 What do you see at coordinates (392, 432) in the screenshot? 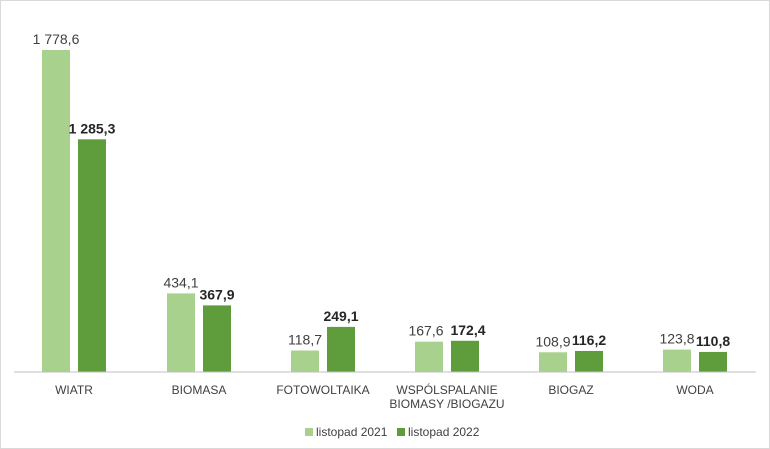
I see `legend: listopad 2021 listopad 2022` at bounding box center [392, 432].